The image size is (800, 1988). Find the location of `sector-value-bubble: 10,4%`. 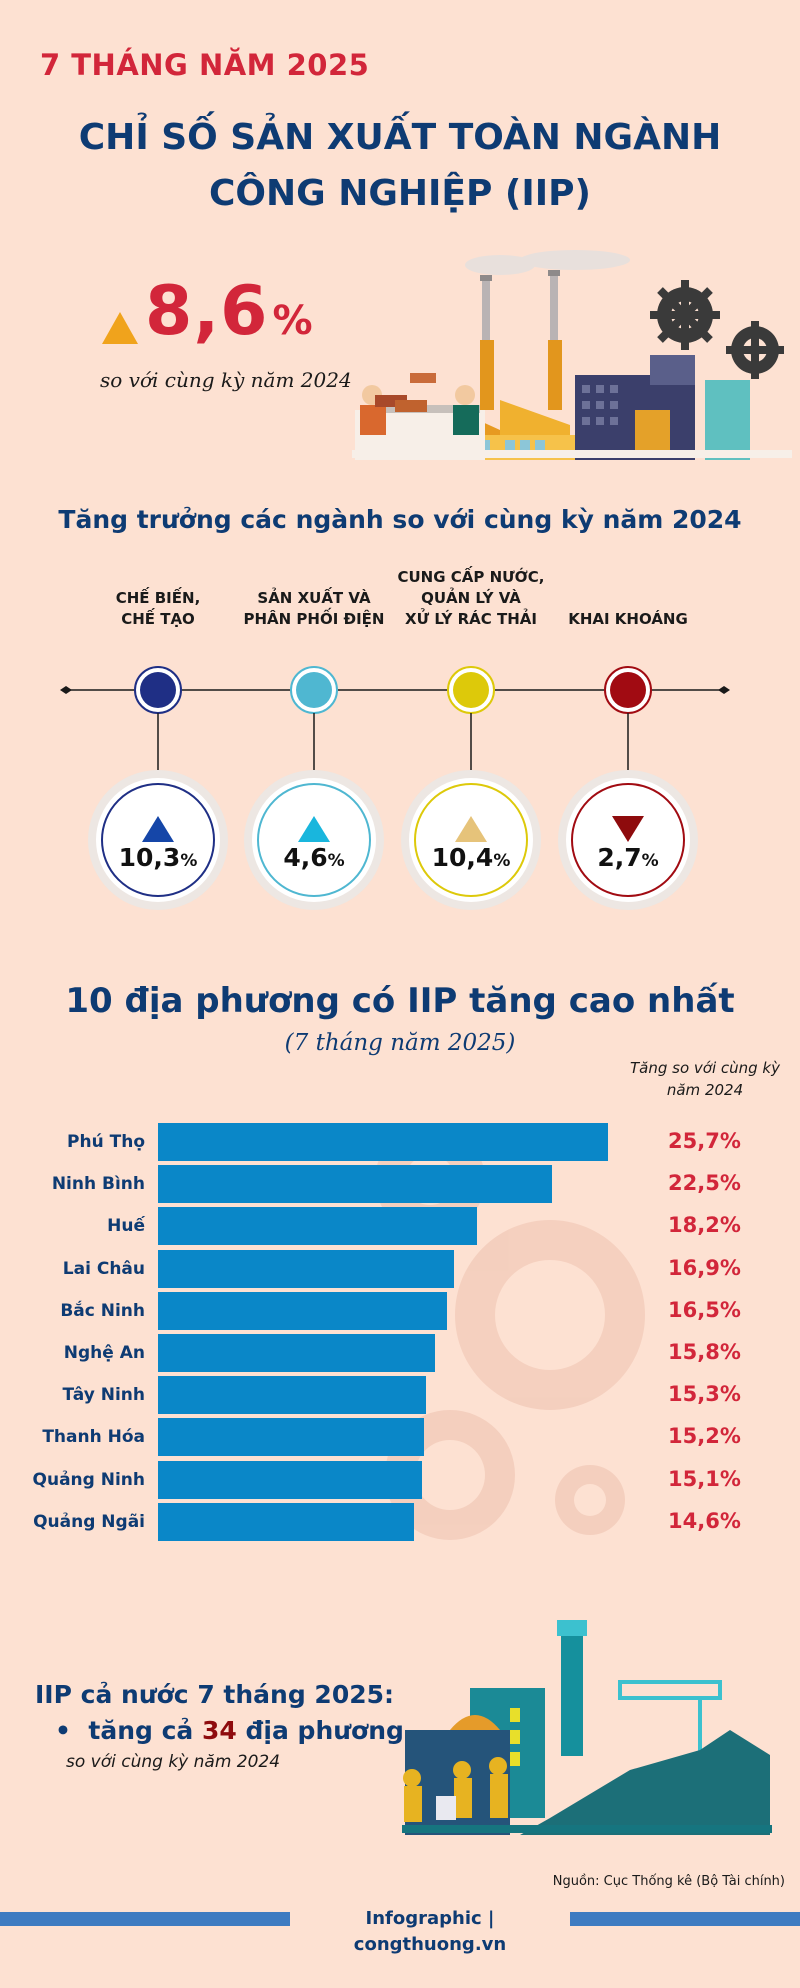

sector-value-bubble: 10,4% is located at coordinates (471, 840).